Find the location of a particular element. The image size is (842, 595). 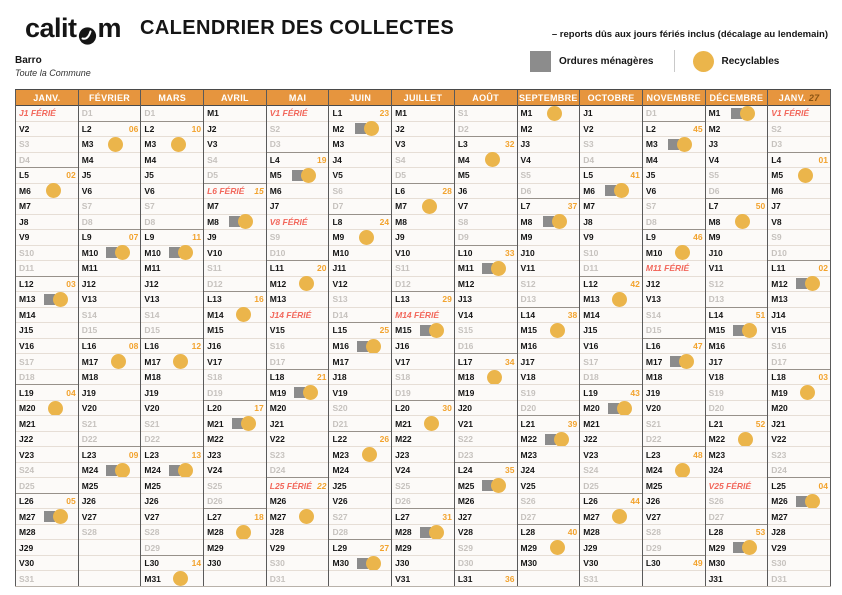

day-cell: S21 is located at coordinates (673, 423).